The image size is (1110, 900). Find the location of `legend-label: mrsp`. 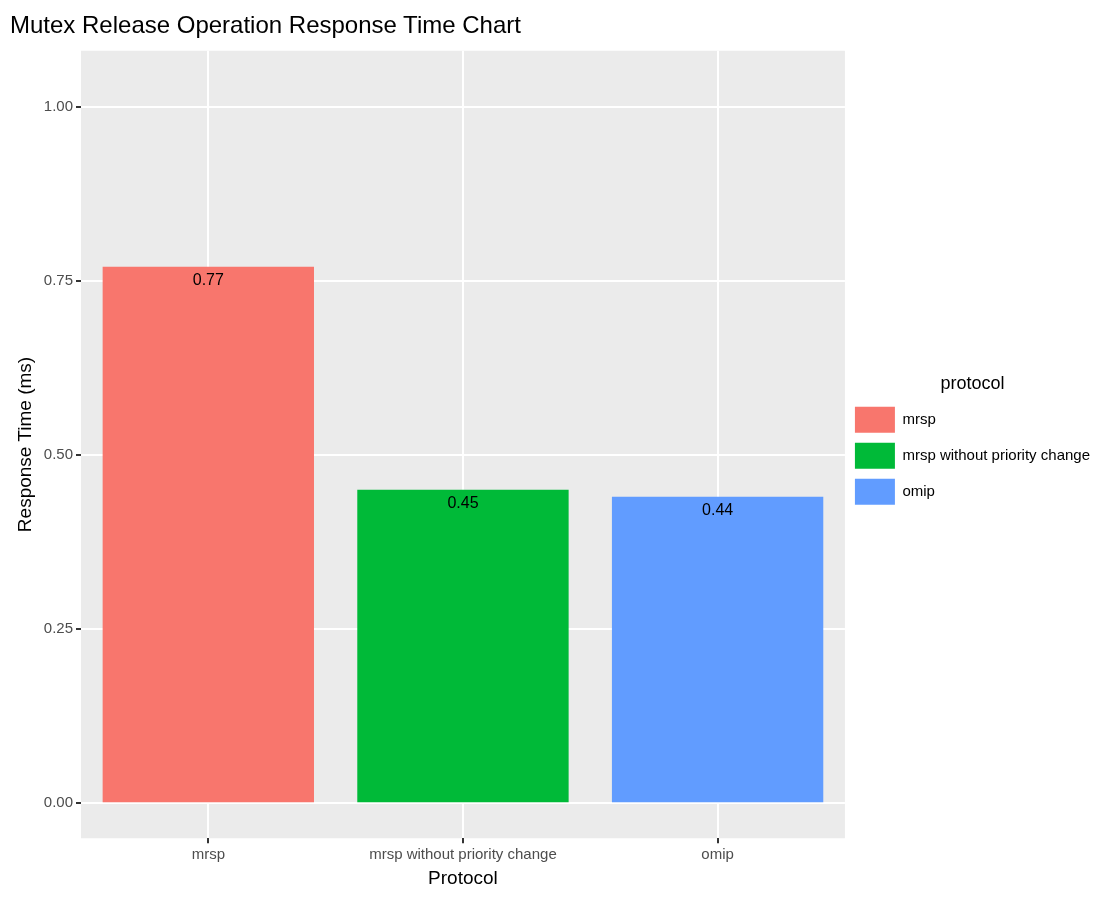

legend-label: mrsp is located at coordinates (919, 418).